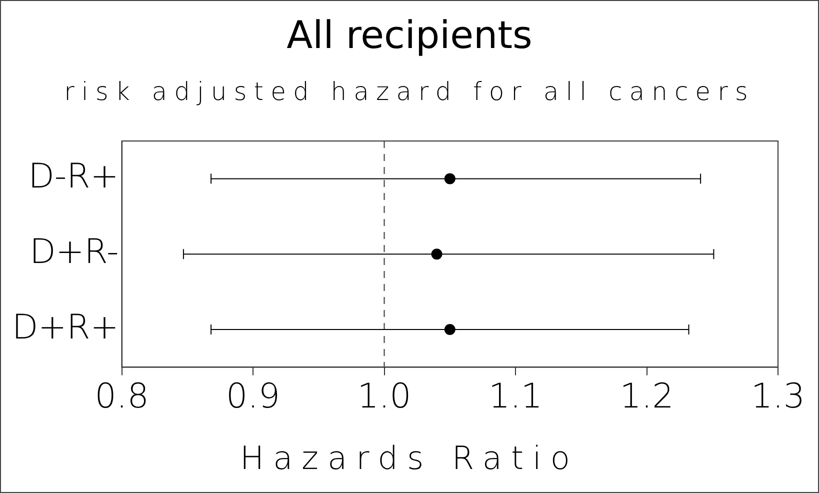 This screenshot has height=493, width=819. What do you see at coordinates (515, 396) in the screenshot?
I see `x-tick-label: 1.1` at bounding box center [515, 396].